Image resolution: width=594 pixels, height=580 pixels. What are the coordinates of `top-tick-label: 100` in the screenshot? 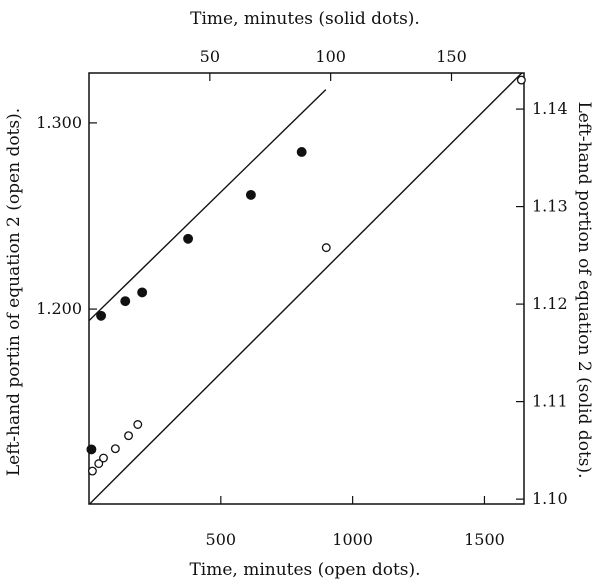 It's located at (330, 56).